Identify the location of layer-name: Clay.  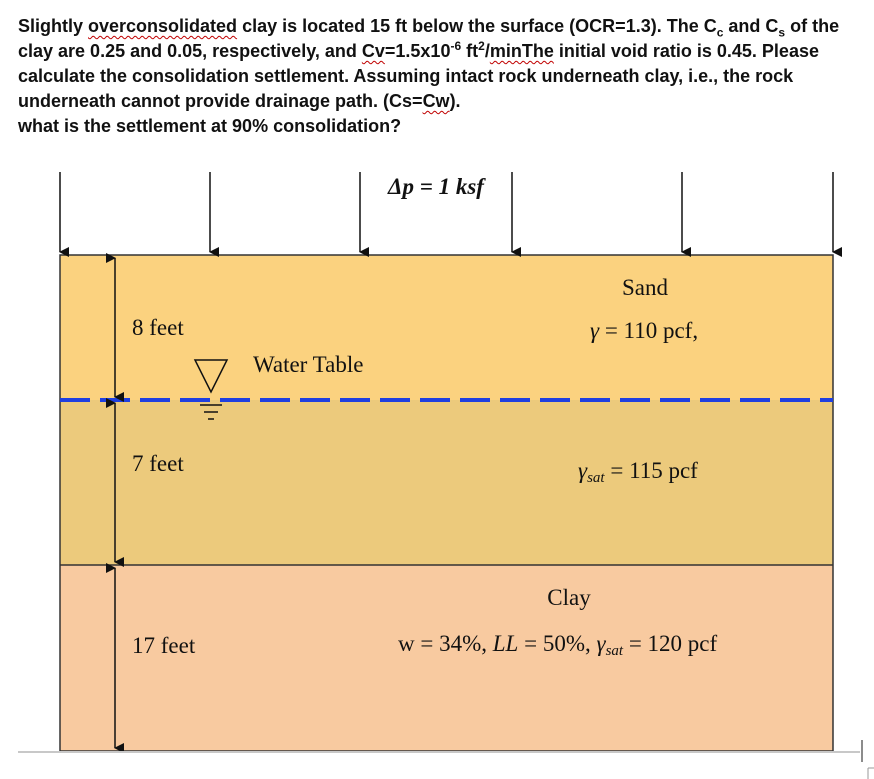
(569, 597).